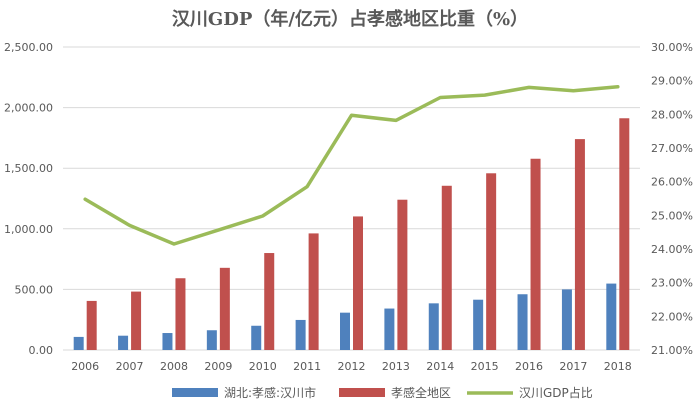  I want to click on y-right-tick-label: 28.00%, so click(672, 114).